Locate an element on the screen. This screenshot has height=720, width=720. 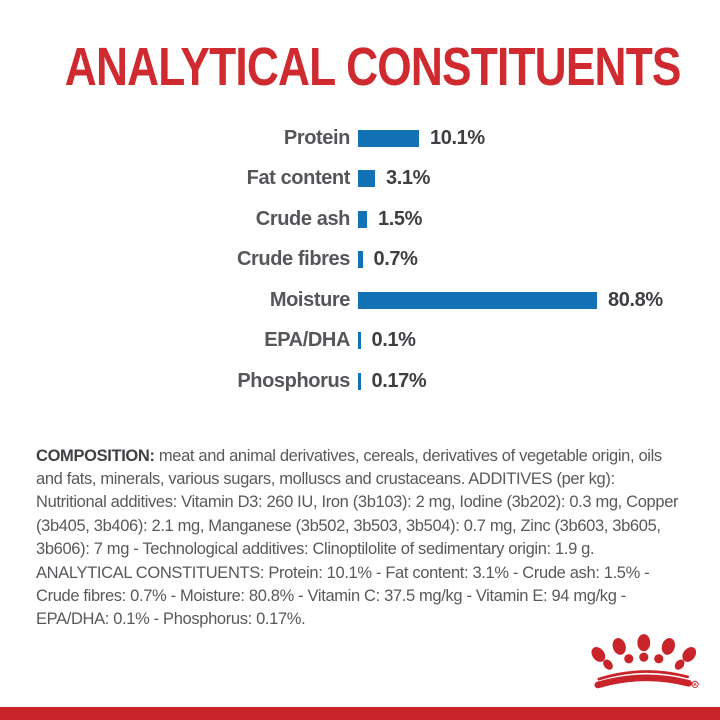
chart-row: Protein 10.1% is located at coordinates (360, 138).